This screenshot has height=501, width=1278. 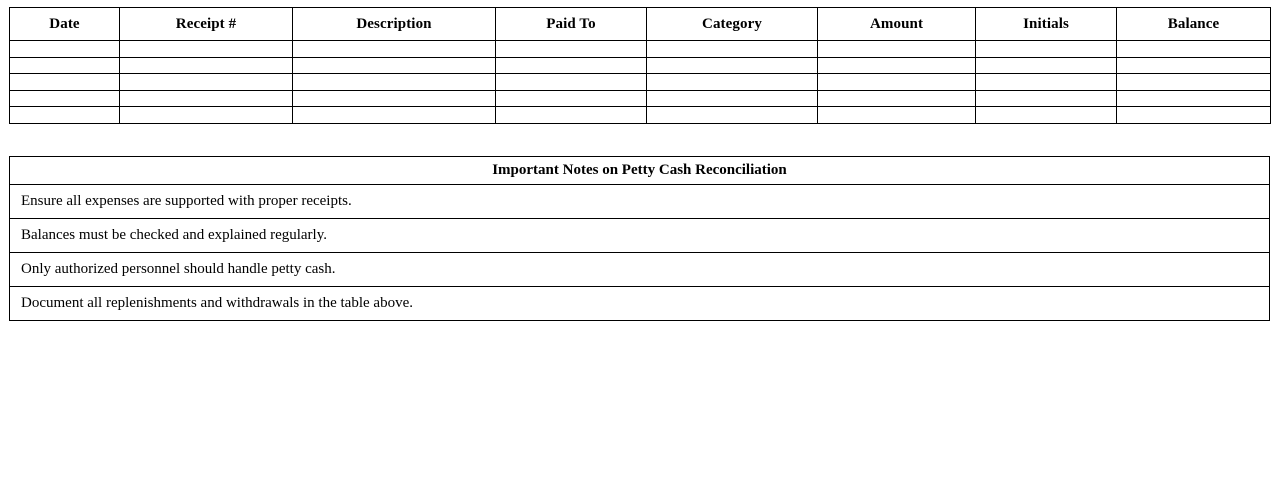 I want to click on column-header-receipt-number: Receipt #, so click(x=206, y=24).